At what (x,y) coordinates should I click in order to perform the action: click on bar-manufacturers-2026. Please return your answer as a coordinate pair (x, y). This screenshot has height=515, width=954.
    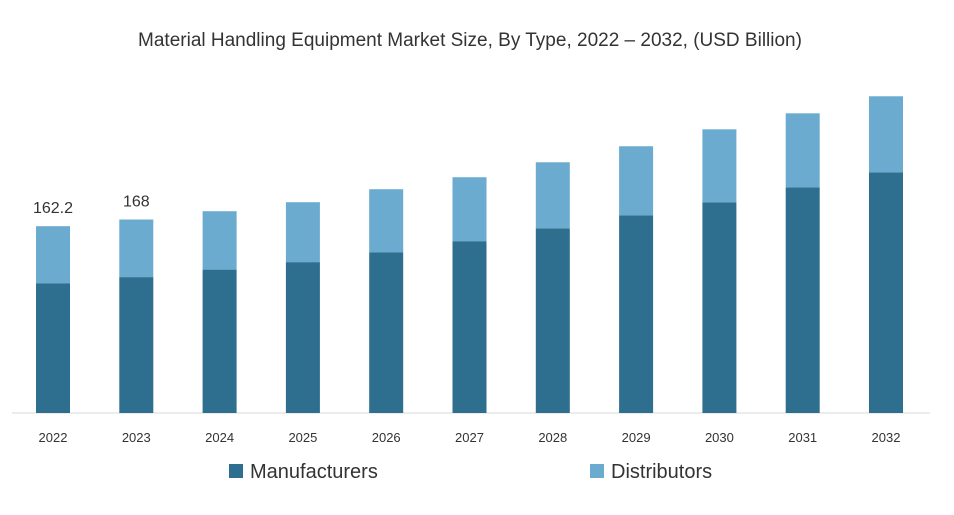
    Looking at the image, I should click on (386, 332).